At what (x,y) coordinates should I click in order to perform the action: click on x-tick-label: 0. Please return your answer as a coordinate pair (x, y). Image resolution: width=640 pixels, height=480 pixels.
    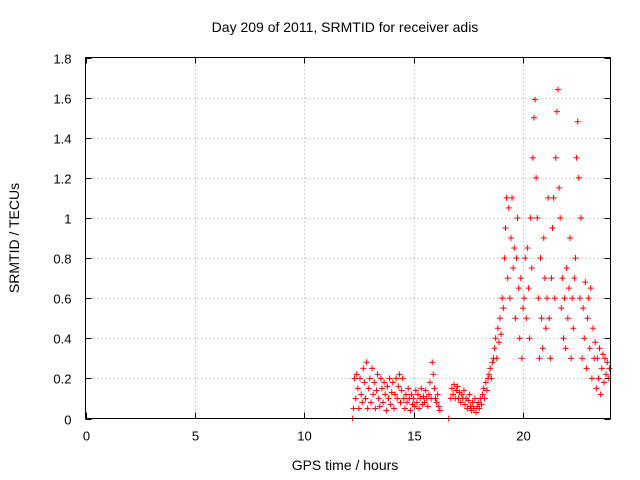
    Looking at the image, I should click on (86, 436).